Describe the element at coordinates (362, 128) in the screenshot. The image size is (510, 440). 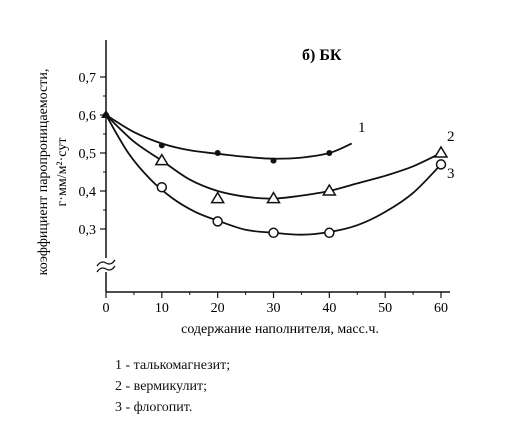
I see `series-1-name-label: 1` at that location.